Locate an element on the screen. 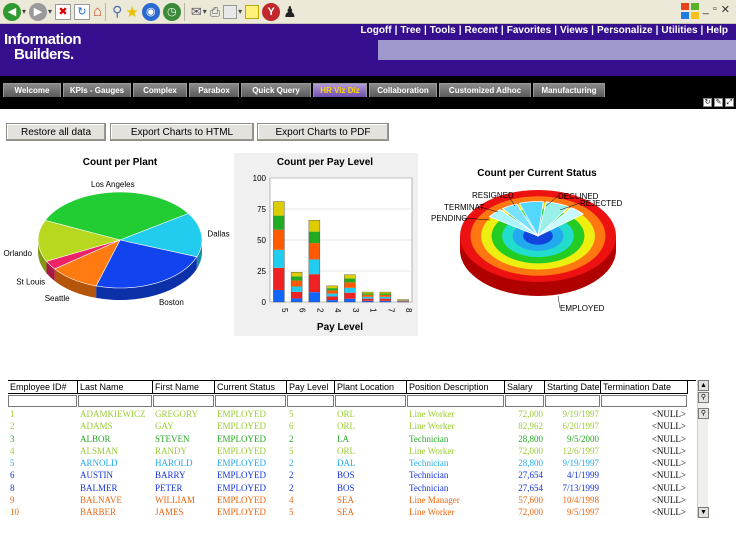  edit-button: ▾ is located at coordinates (232, 12).